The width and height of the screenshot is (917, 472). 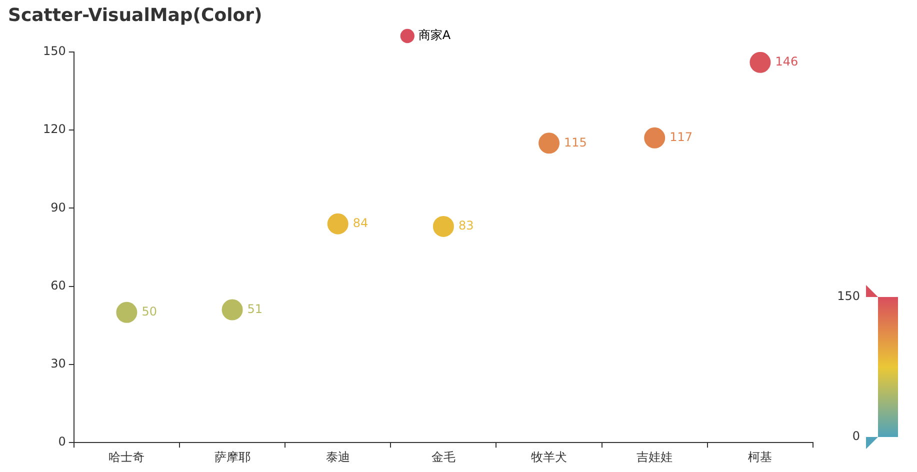 I want to click on legend-label: 商家A, so click(x=435, y=35).